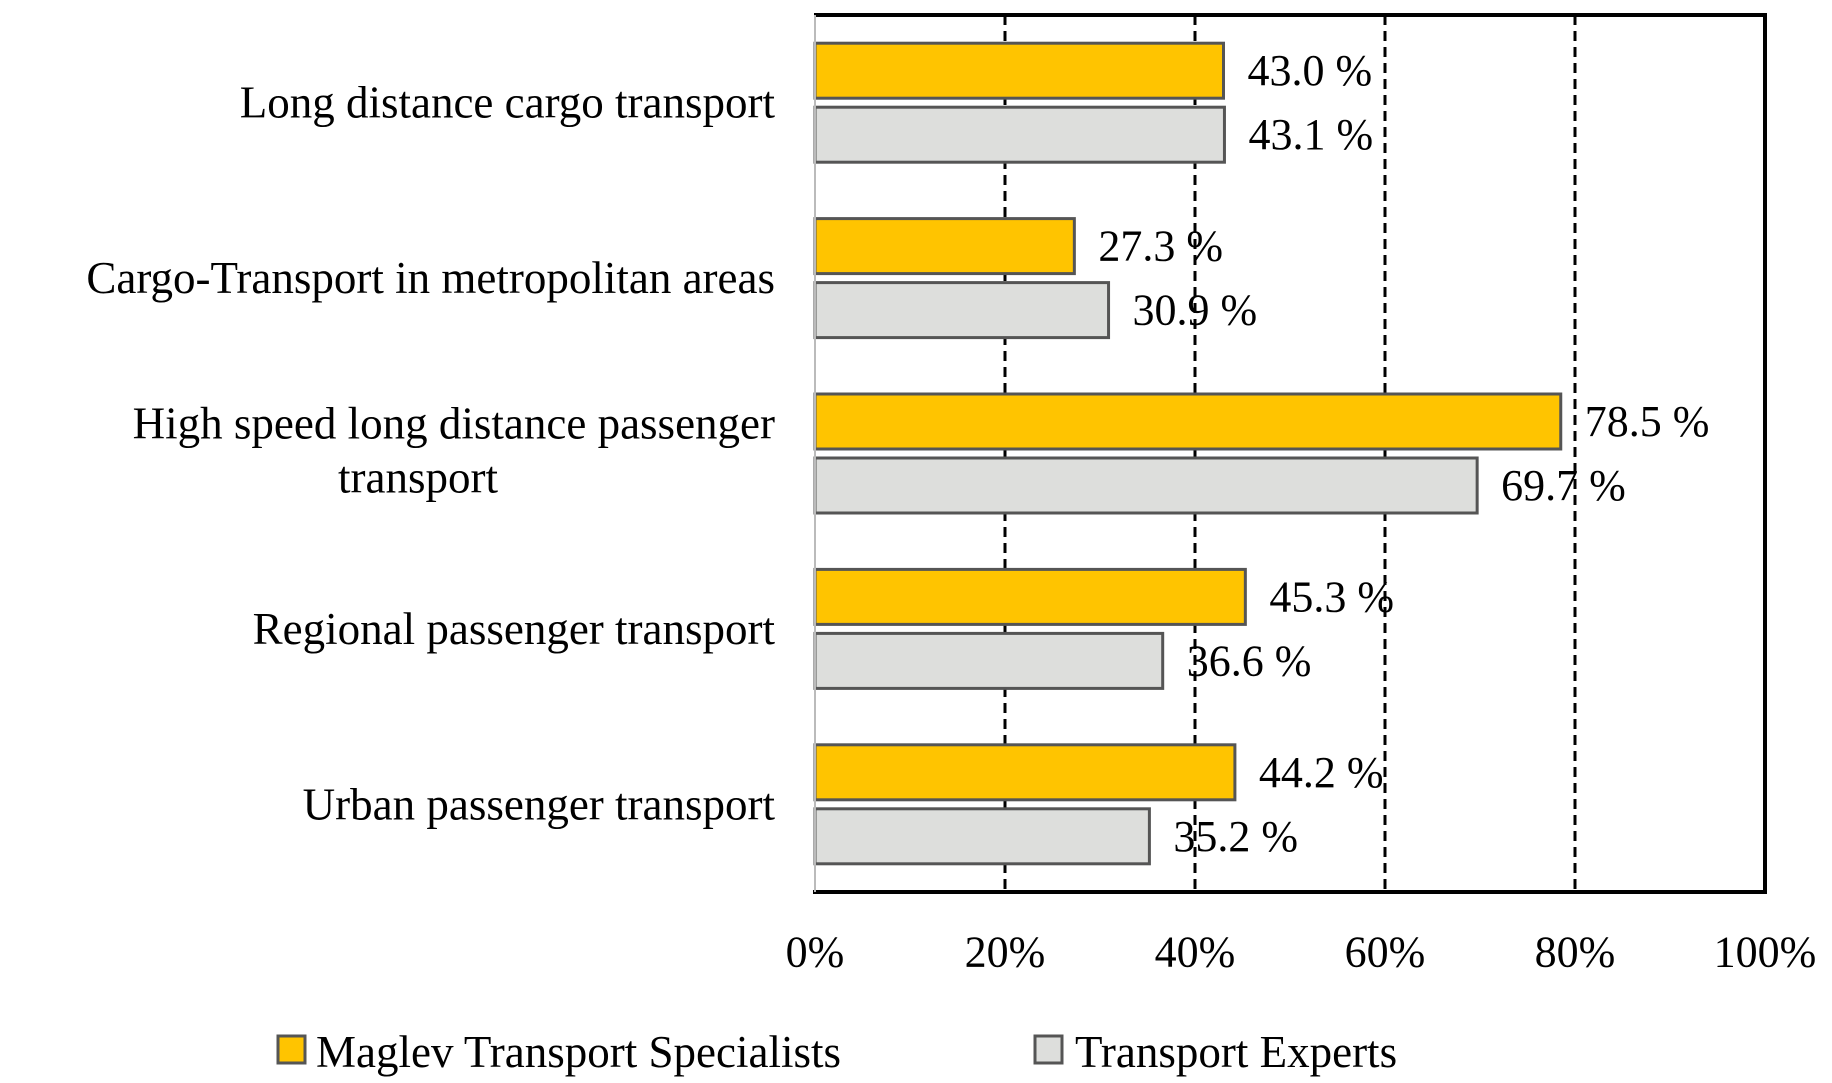 The width and height of the screenshot is (1832, 1083). What do you see at coordinates (291, 1049) in the screenshot?
I see `legend-swatch-maglev-specialists` at bounding box center [291, 1049].